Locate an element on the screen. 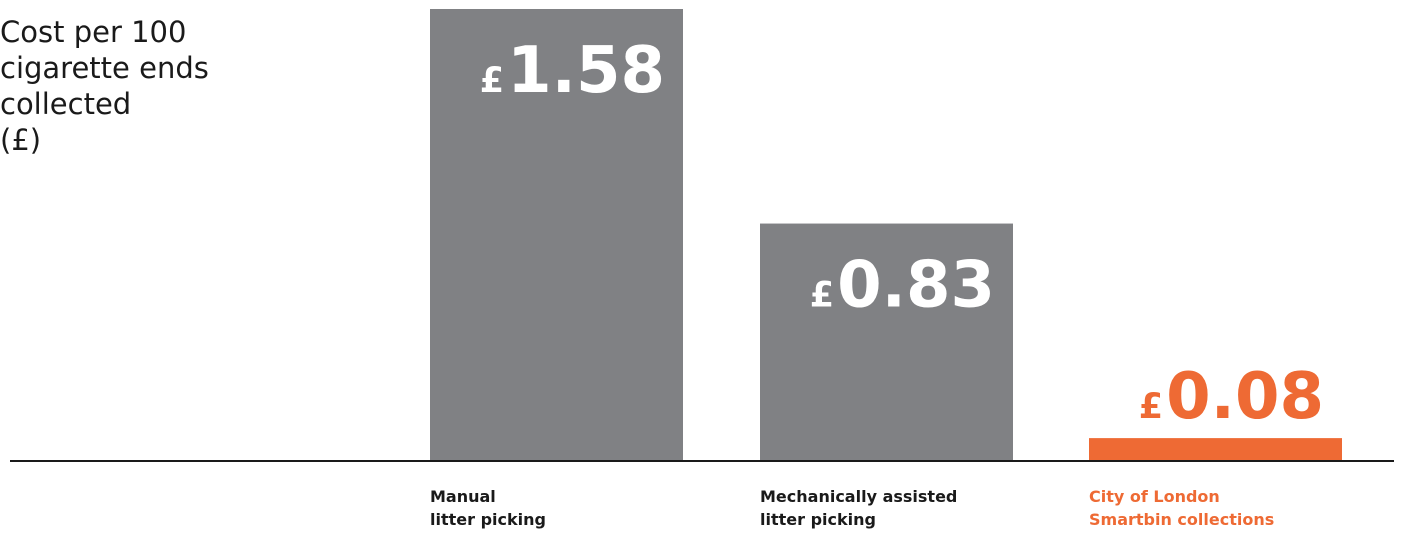  value-label-2: £0.08 is located at coordinates (1231, 397).